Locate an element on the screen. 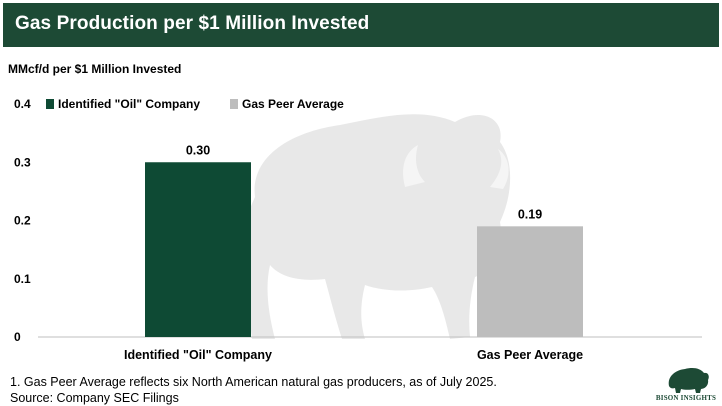  x-tick-label: Identified "Oil" Company is located at coordinates (198, 355).